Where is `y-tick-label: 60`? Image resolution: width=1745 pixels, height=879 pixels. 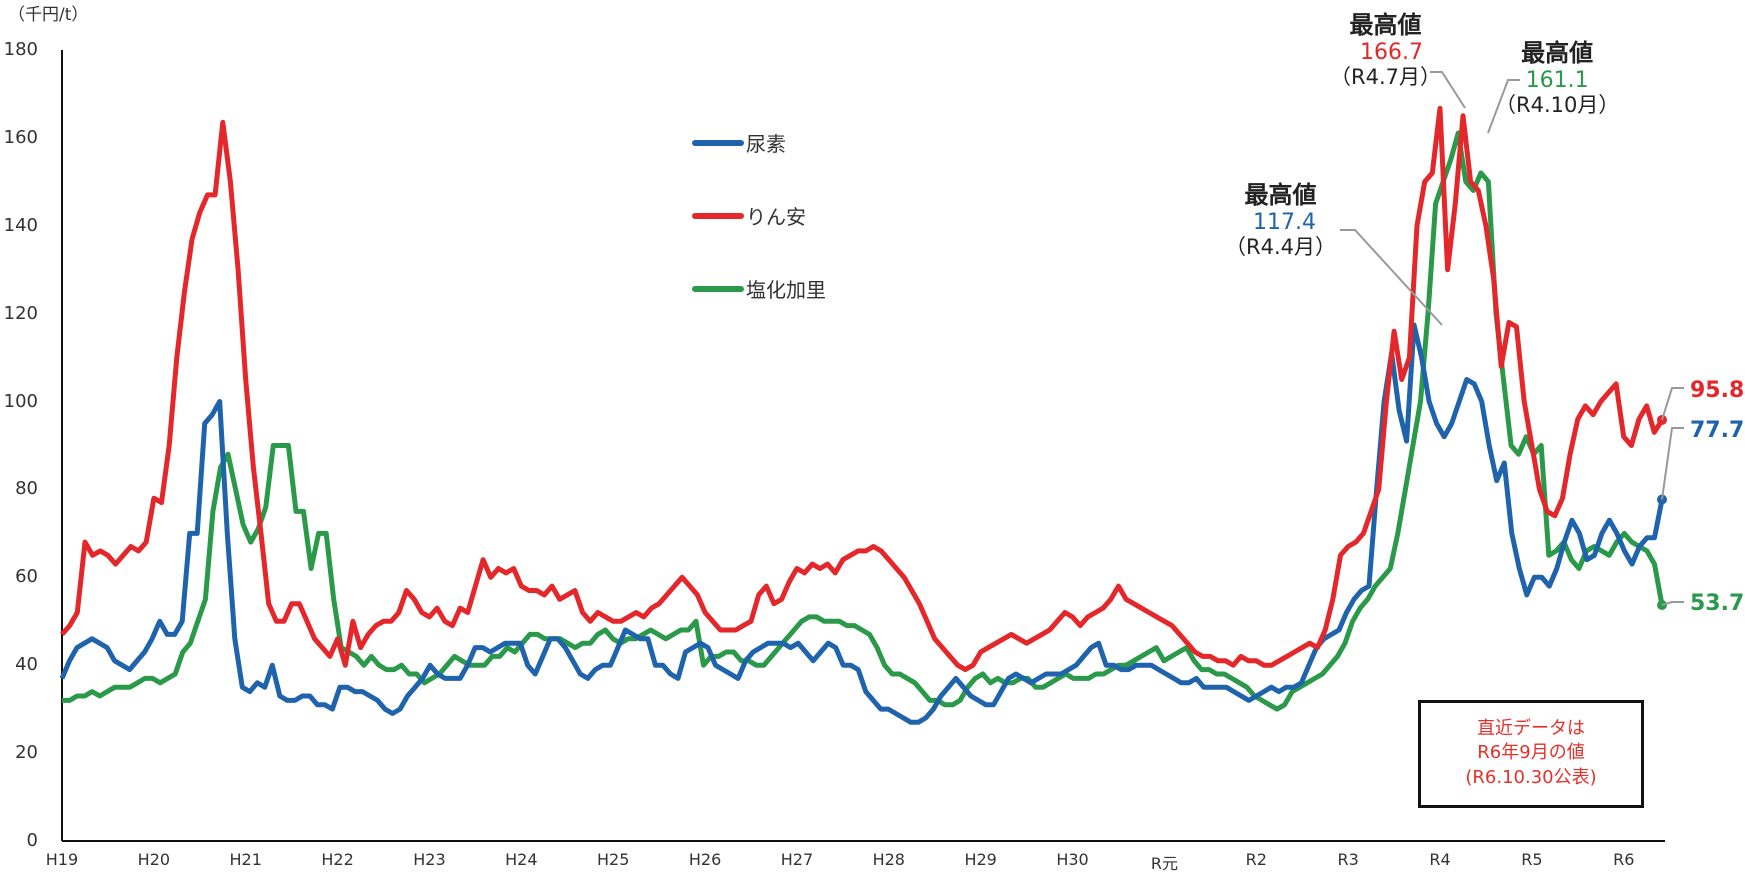 y-tick-label: 60 is located at coordinates (26, 577).